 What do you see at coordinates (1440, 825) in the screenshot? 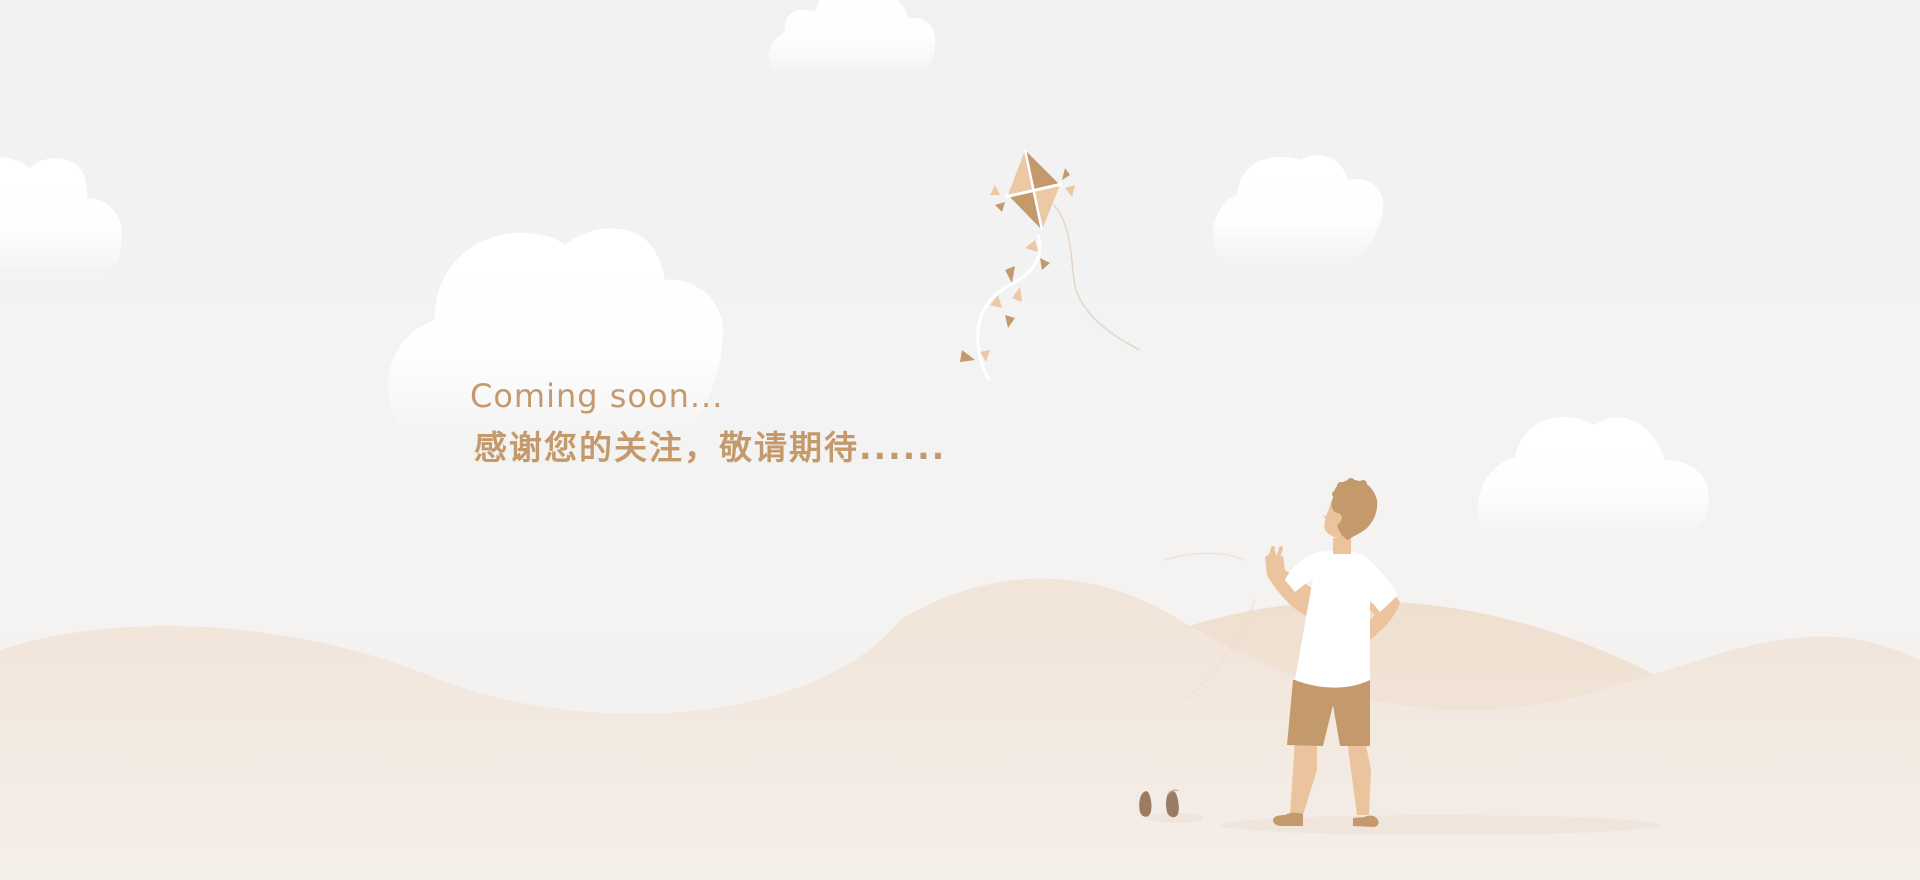
I see `ground-shadow` at bounding box center [1440, 825].